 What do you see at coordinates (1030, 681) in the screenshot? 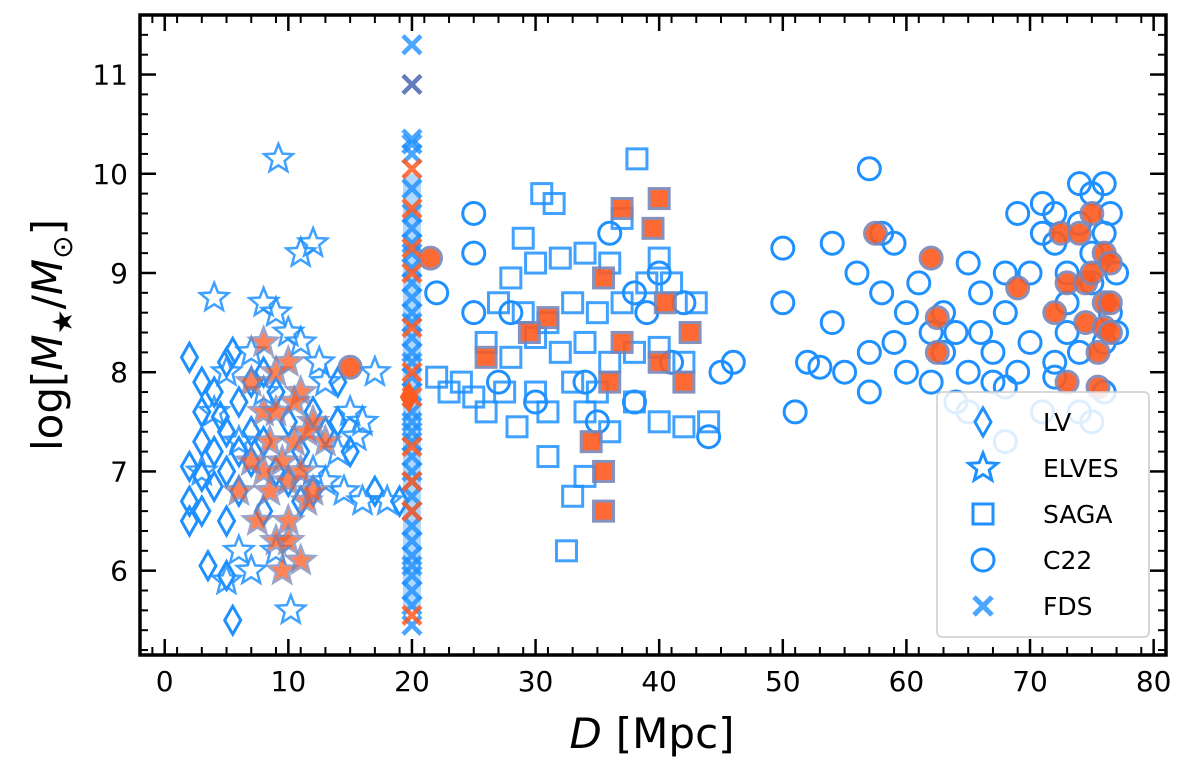
I see `x-tick-label: 70` at bounding box center [1030, 681].